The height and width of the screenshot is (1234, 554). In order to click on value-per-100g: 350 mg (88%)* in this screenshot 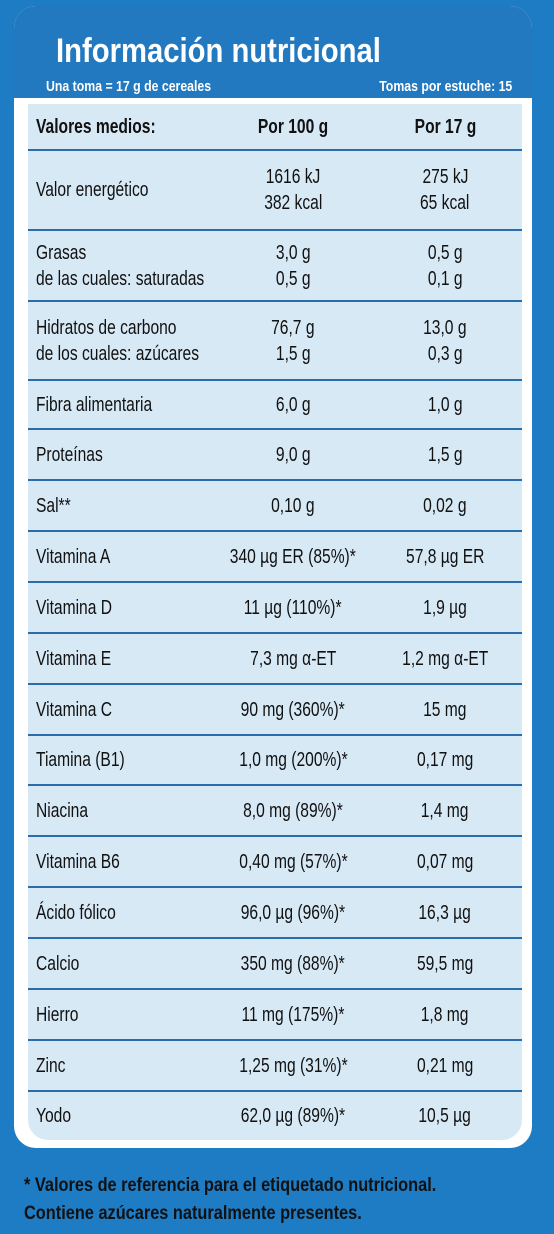, I will do `click(293, 963)`.